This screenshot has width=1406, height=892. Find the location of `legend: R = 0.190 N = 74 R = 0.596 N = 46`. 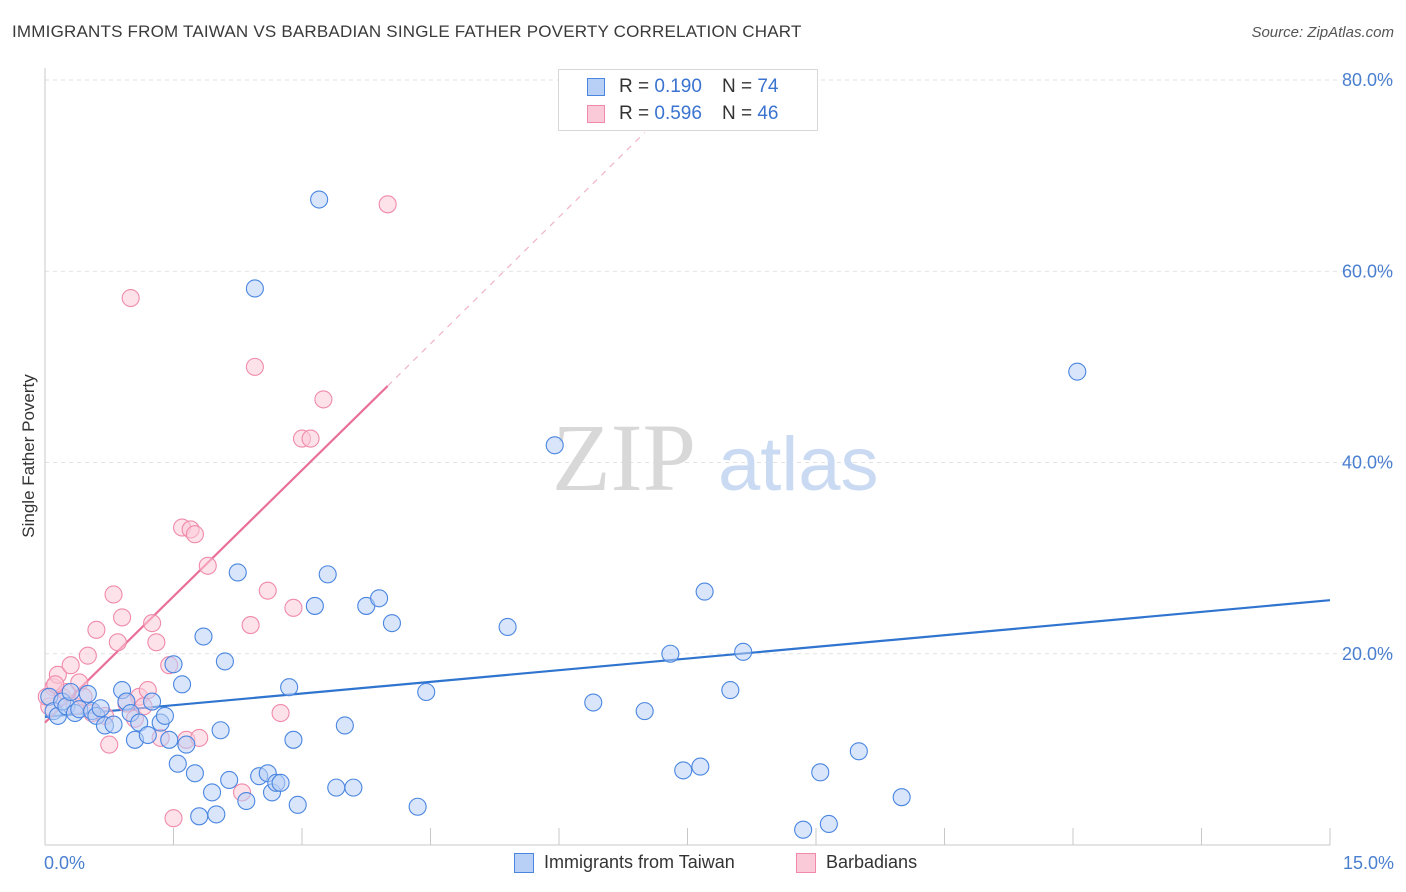

legend: R = 0.190 N = 74 R = 0.596 N = 46 is located at coordinates (688, 100).